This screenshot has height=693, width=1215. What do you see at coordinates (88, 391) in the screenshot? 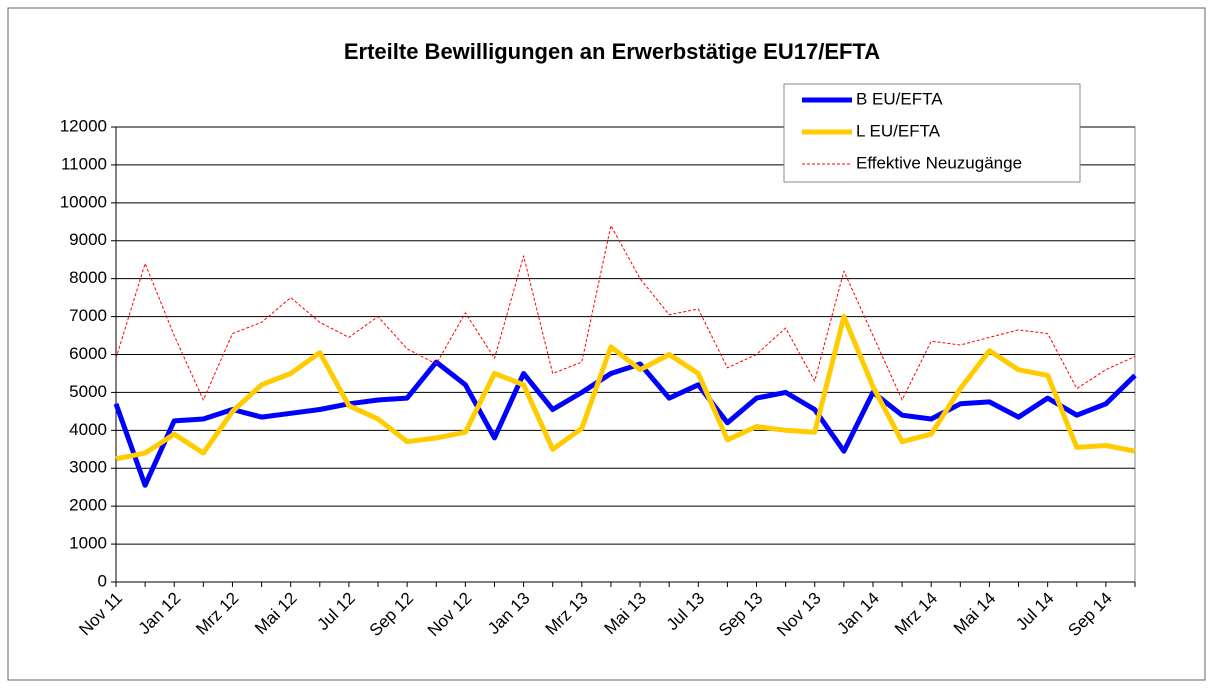
I see `y-tick-label: 5000` at bounding box center [88, 391].